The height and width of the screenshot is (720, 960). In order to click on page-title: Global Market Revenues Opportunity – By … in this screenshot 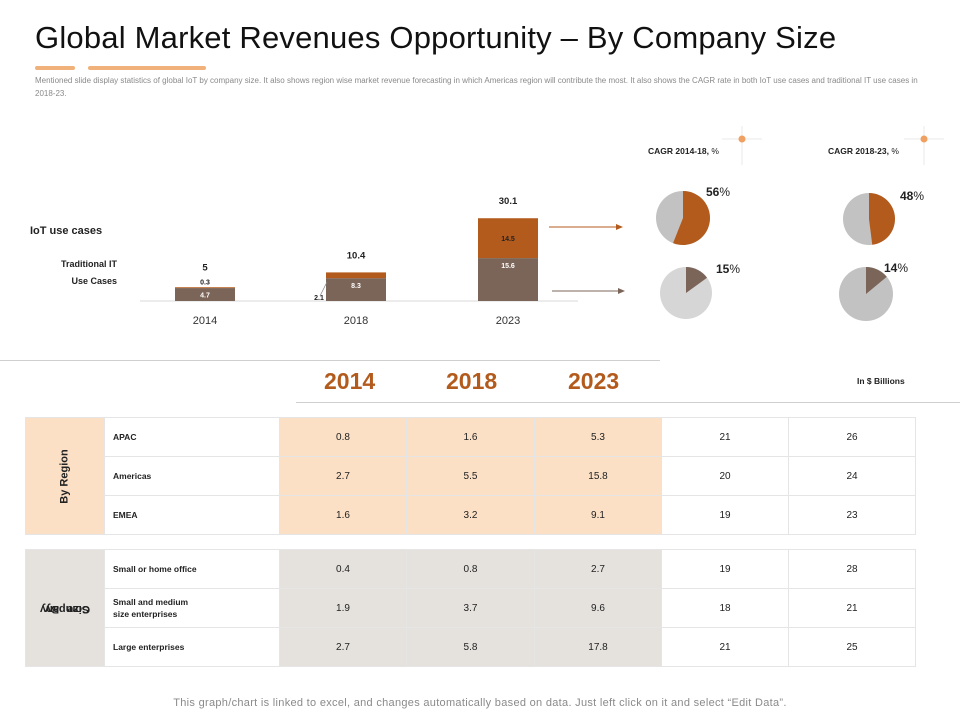, I will do `click(436, 37)`.